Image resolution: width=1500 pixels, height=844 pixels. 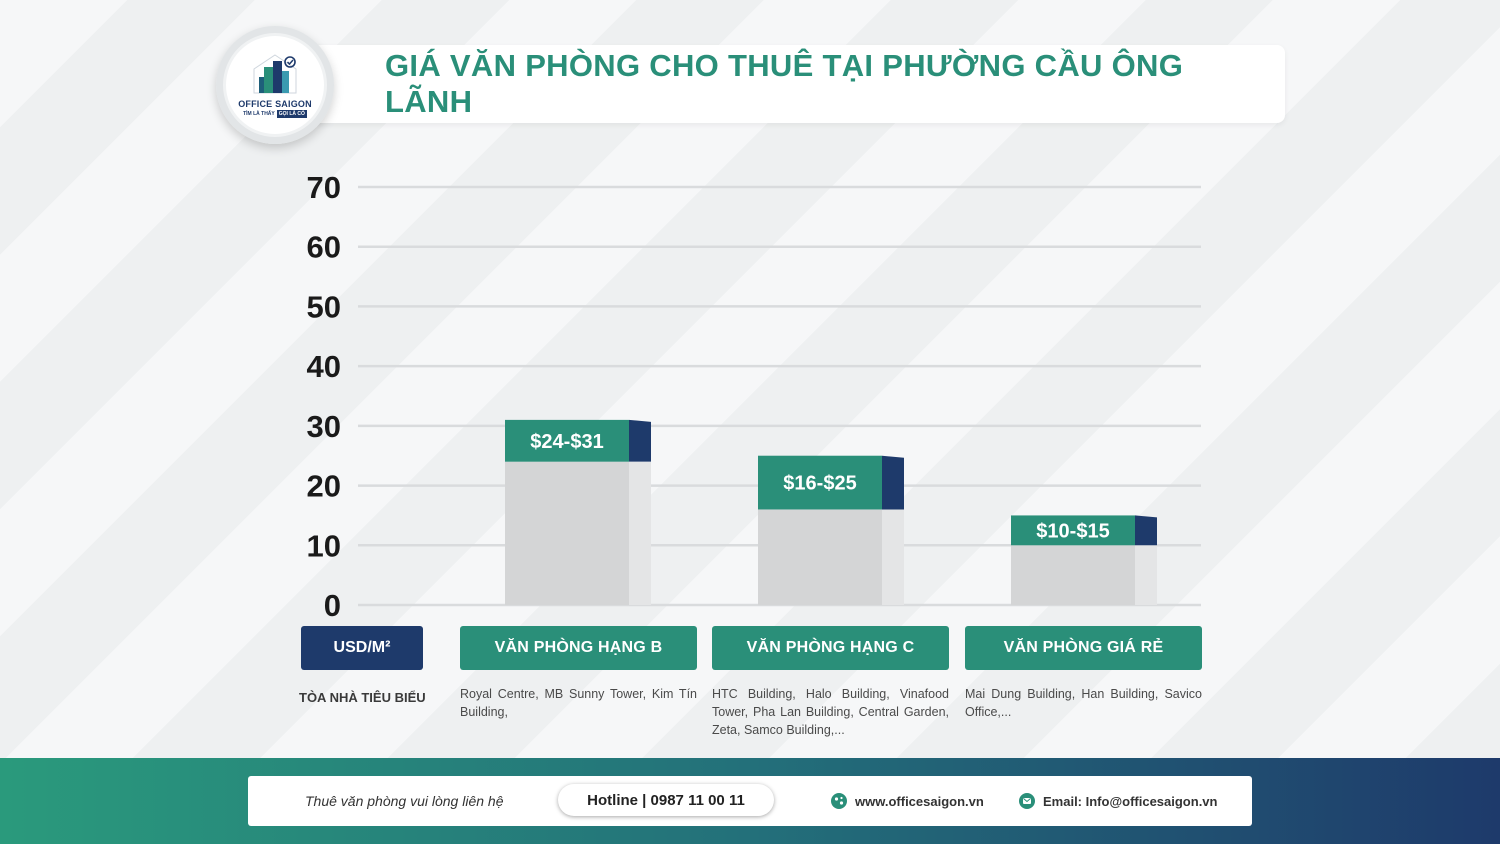 What do you see at coordinates (578, 648) in the screenshot?
I see `category-label-hang-b: VĂN PHÒNG HẠNG B` at bounding box center [578, 648].